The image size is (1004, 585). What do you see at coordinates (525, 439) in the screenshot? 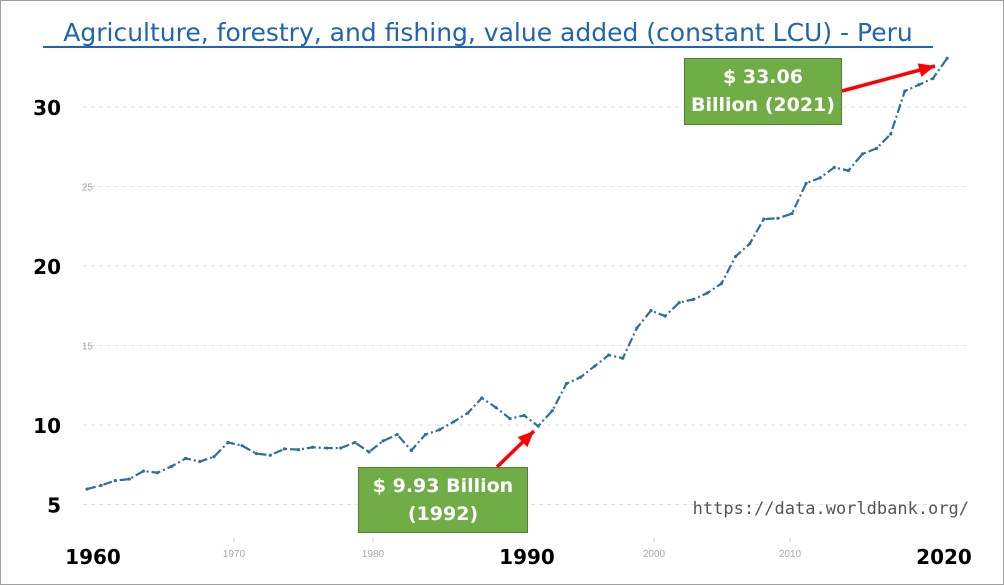
I see `arrow-1992-head` at bounding box center [525, 439].